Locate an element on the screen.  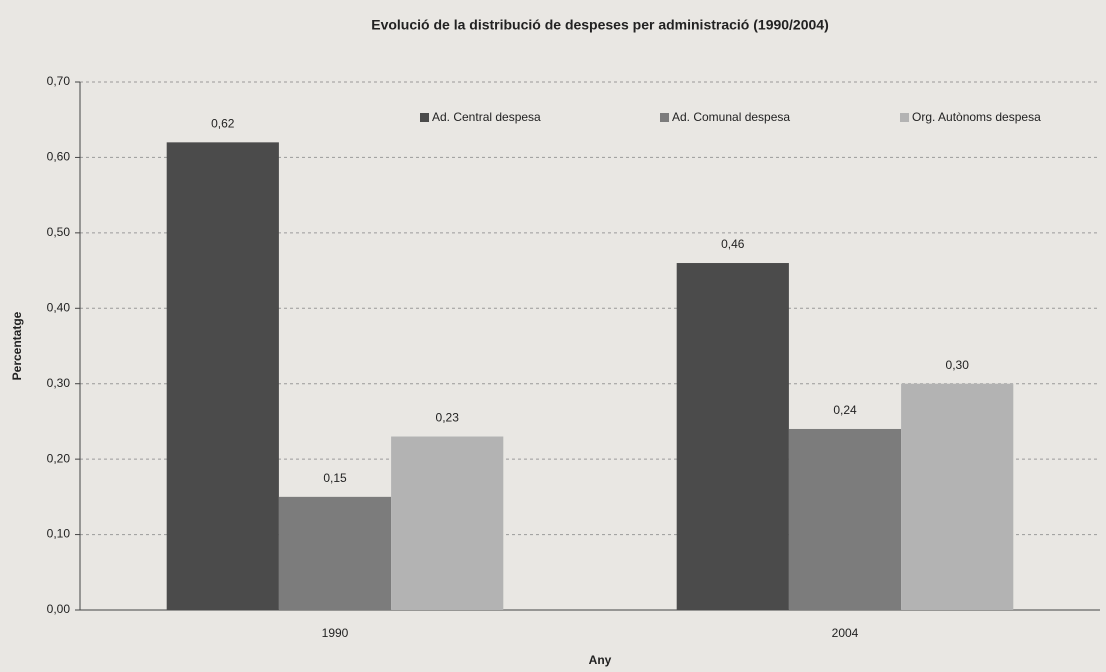
value-label: 0,24 is located at coordinates (845, 410).